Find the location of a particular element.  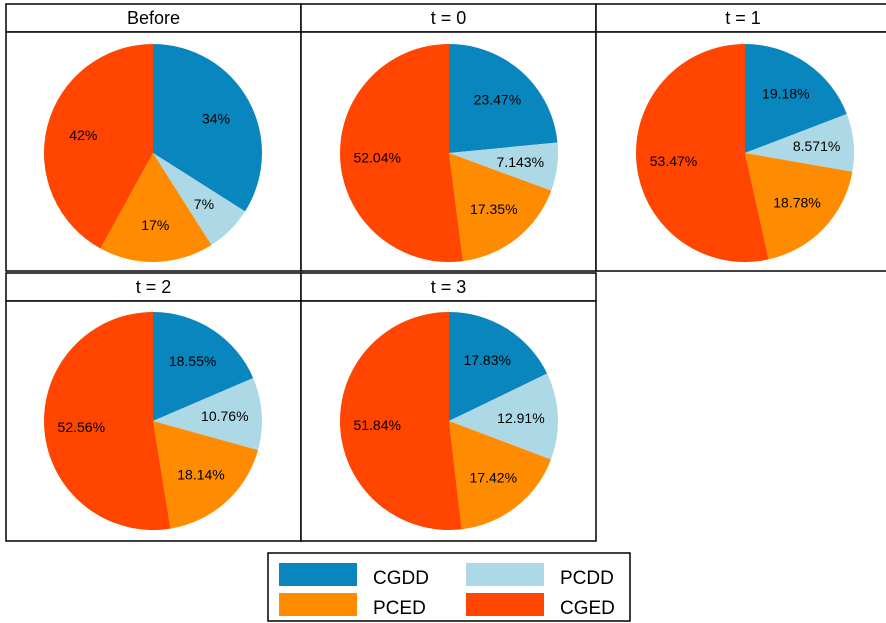

slice-value-label: 52.04% is located at coordinates (376, 158).